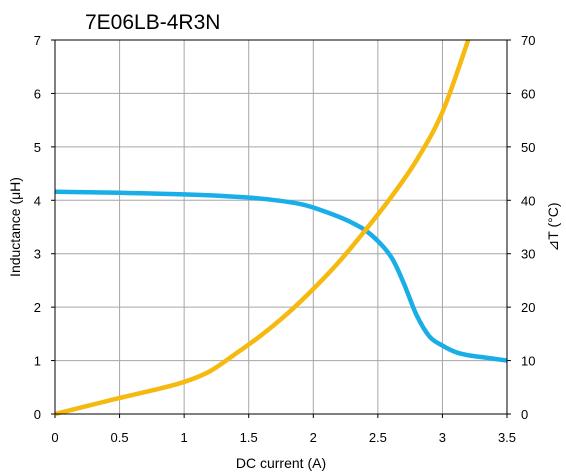 The width and height of the screenshot is (566, 476). Describe the element at coordinates (37, 227) in the screenshot. I see `y-left-tick-labels: 0 1 2 3 4 5 6 7` at that location.